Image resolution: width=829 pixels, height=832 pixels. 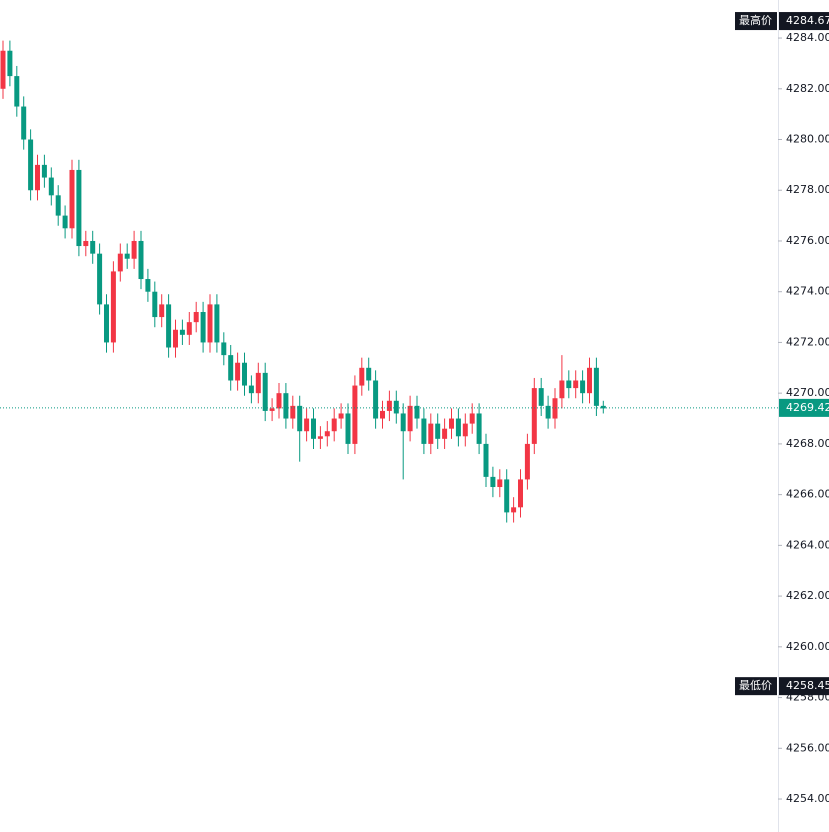 I want to click on y-tick-label: 4266.00, so click(x=807, y=494).